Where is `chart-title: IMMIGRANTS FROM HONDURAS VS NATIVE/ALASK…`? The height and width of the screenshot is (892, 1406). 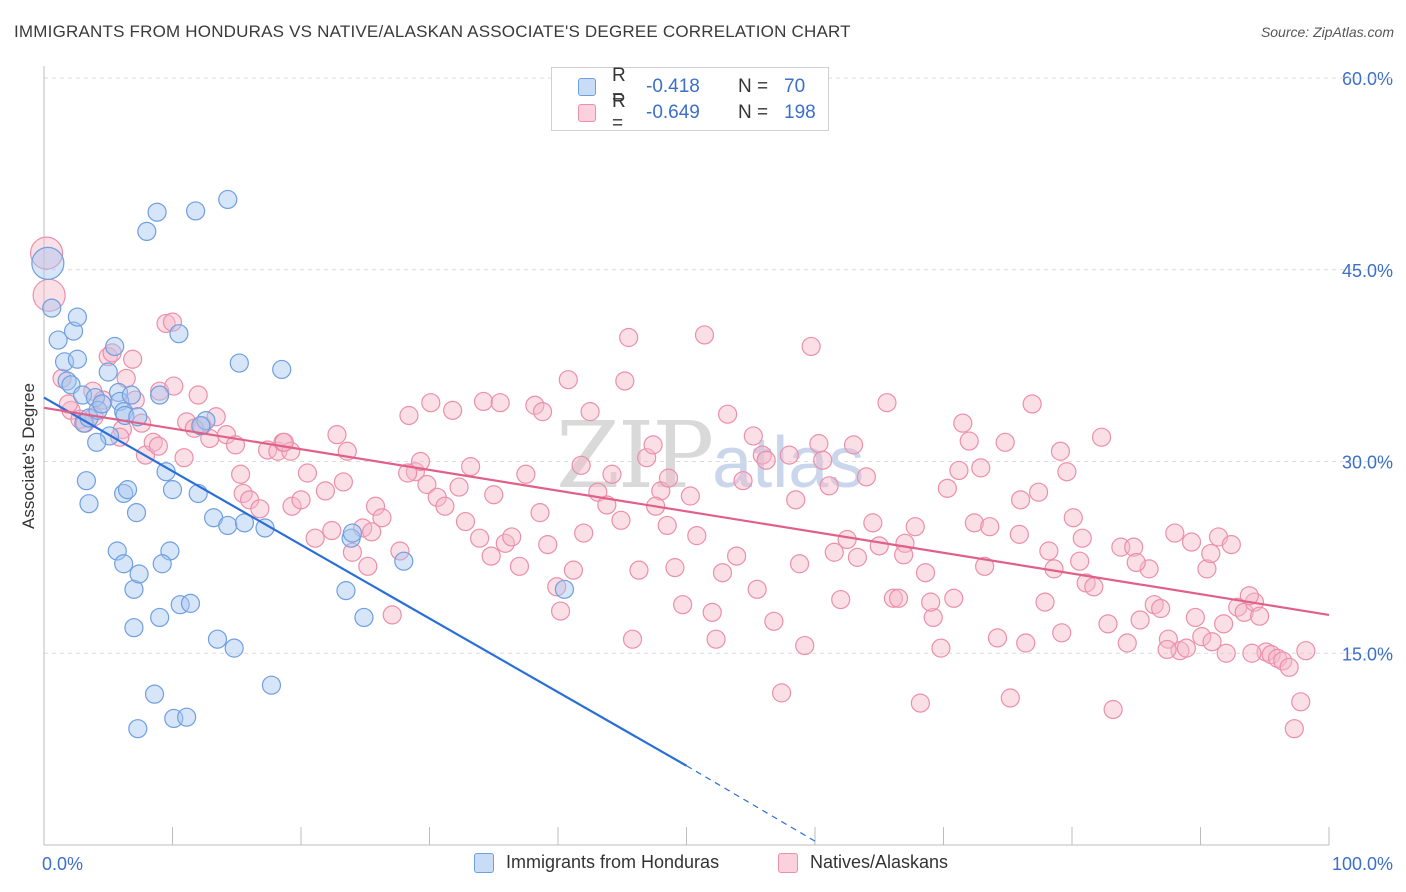 chart-title: IMMIGRANTS FROM HONDURAS VS NATIVE/ALASK… is located at coordinates (432, 31).